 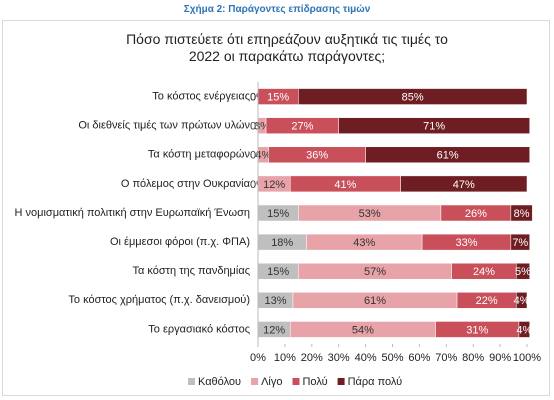 I want to click on data-label: 53%, so click(x=370, y=214).